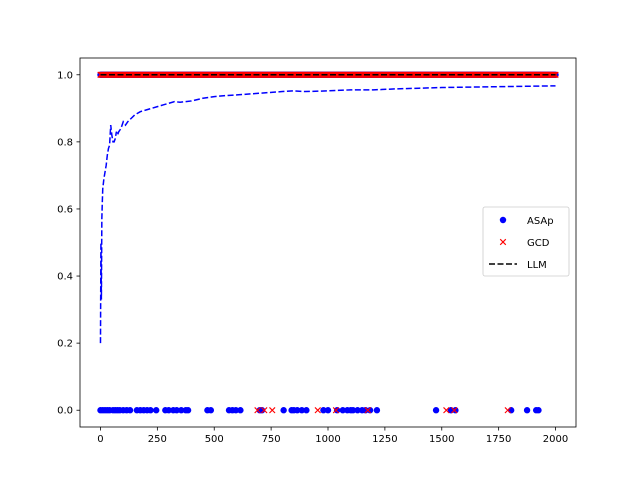 The width and height of the screenshot is (640, 484). Describe the element at coordinates (65, 209) in the screenshot. I see `y-tick-label: 0.6` at that location.